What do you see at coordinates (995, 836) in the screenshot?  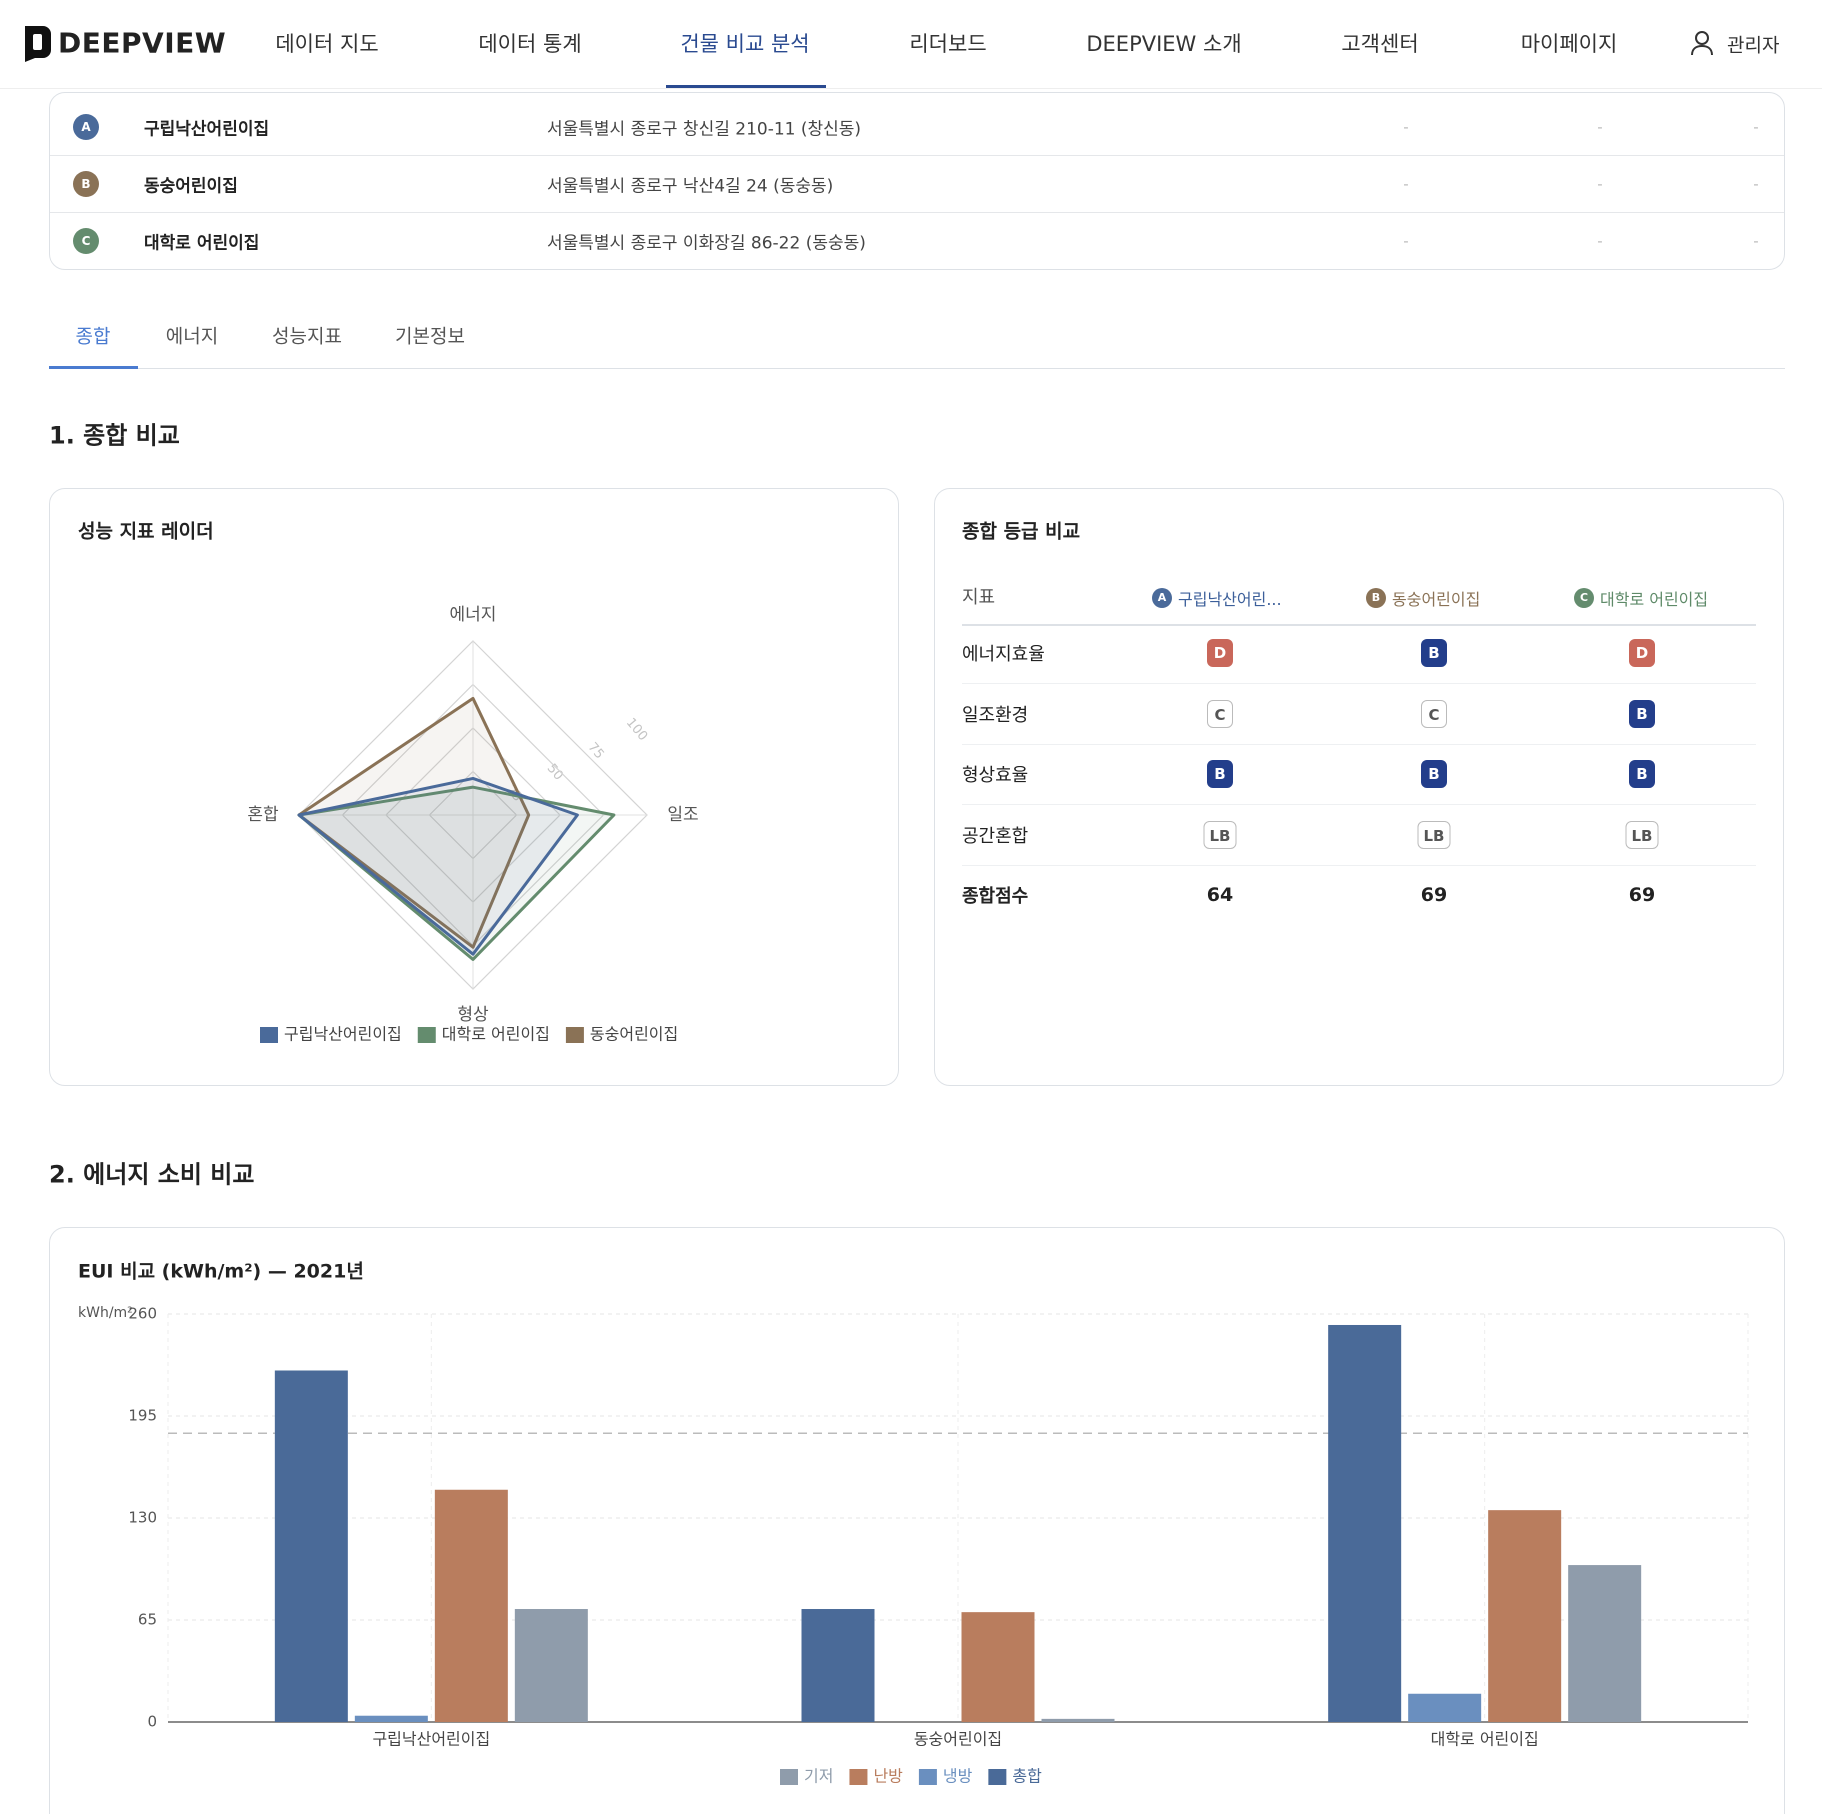 I see `indicator: 공간혼합` at bounding box center [995, 836].